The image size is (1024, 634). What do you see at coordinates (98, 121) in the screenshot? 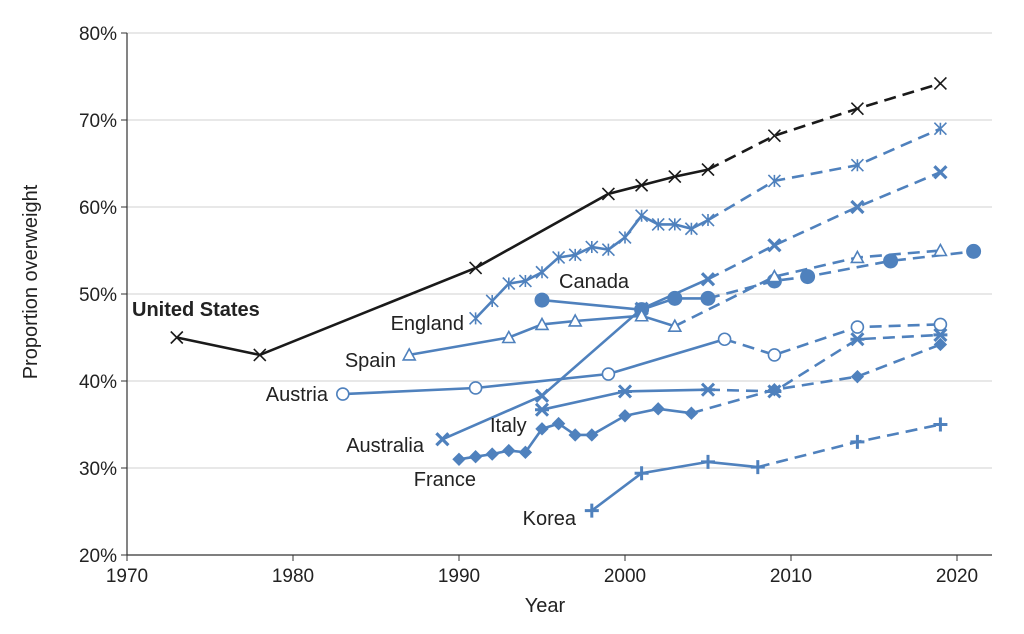
I see `y-tick-label: 70%` at bounding box center [98, 121].